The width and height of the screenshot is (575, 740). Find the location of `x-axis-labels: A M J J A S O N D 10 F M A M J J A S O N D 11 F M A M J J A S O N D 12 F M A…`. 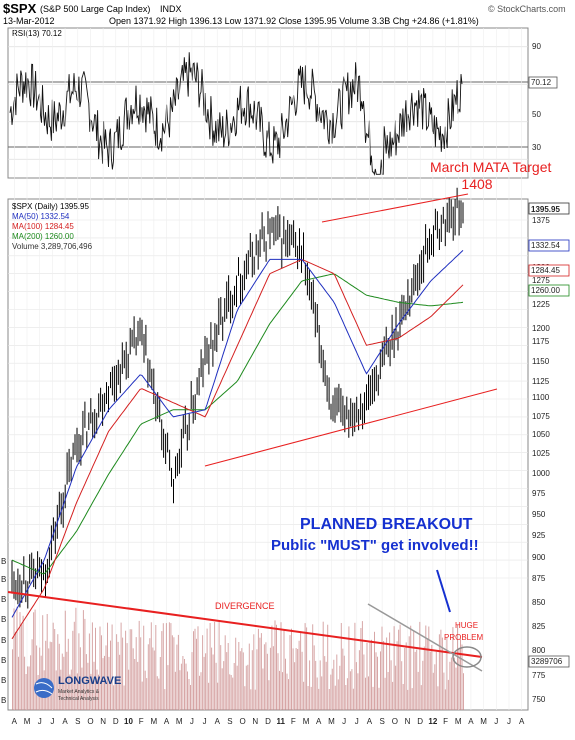

x-axis-labels: A M J J A S O N D 10 F M A M J J A S O N D 11 F M A M J J A S O N D 12 F M A… is located at coordinates (268, 721).